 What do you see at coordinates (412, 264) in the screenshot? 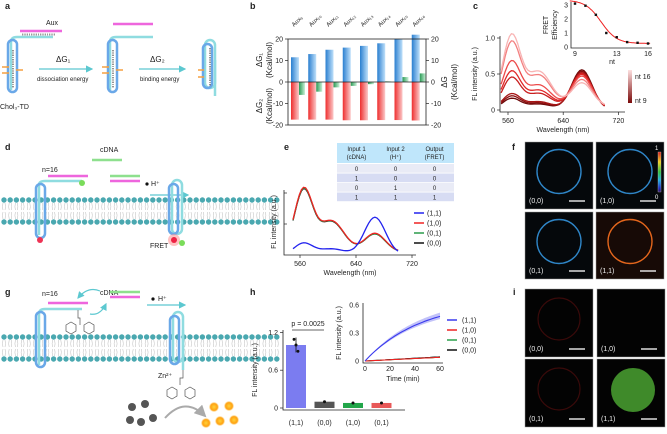
I see `x-tick-label: 720` at bounding box center [412, 264].